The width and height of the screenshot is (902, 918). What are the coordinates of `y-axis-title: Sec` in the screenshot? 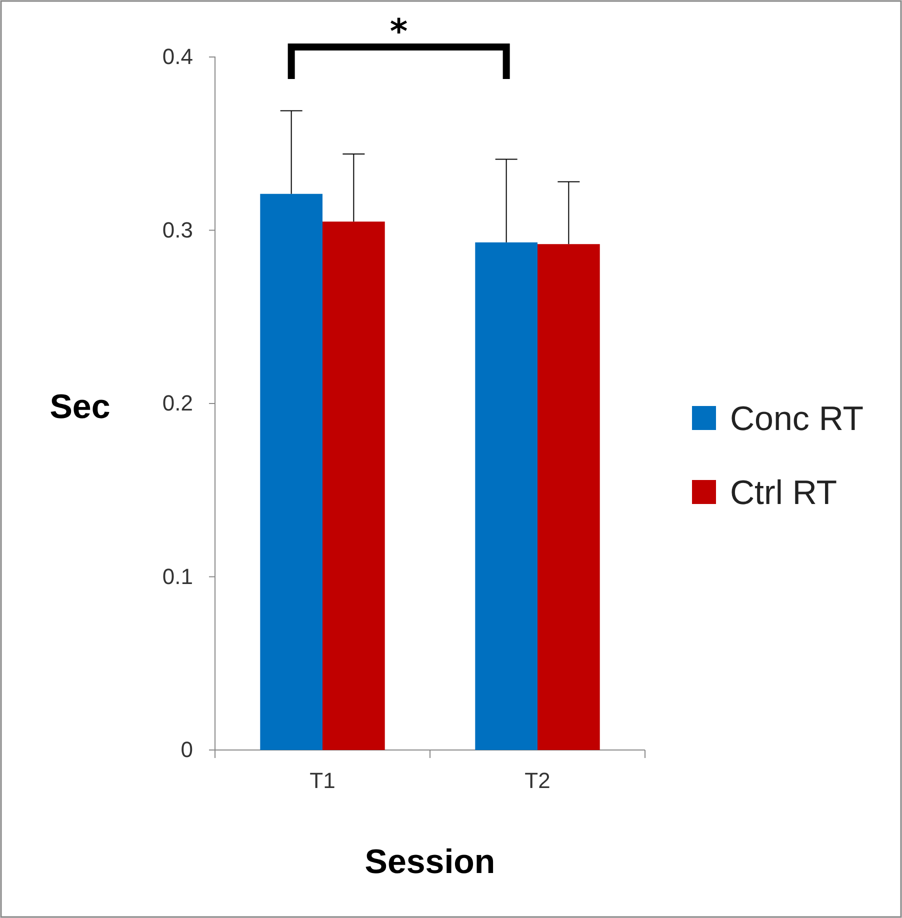 It's located at (80, 407).